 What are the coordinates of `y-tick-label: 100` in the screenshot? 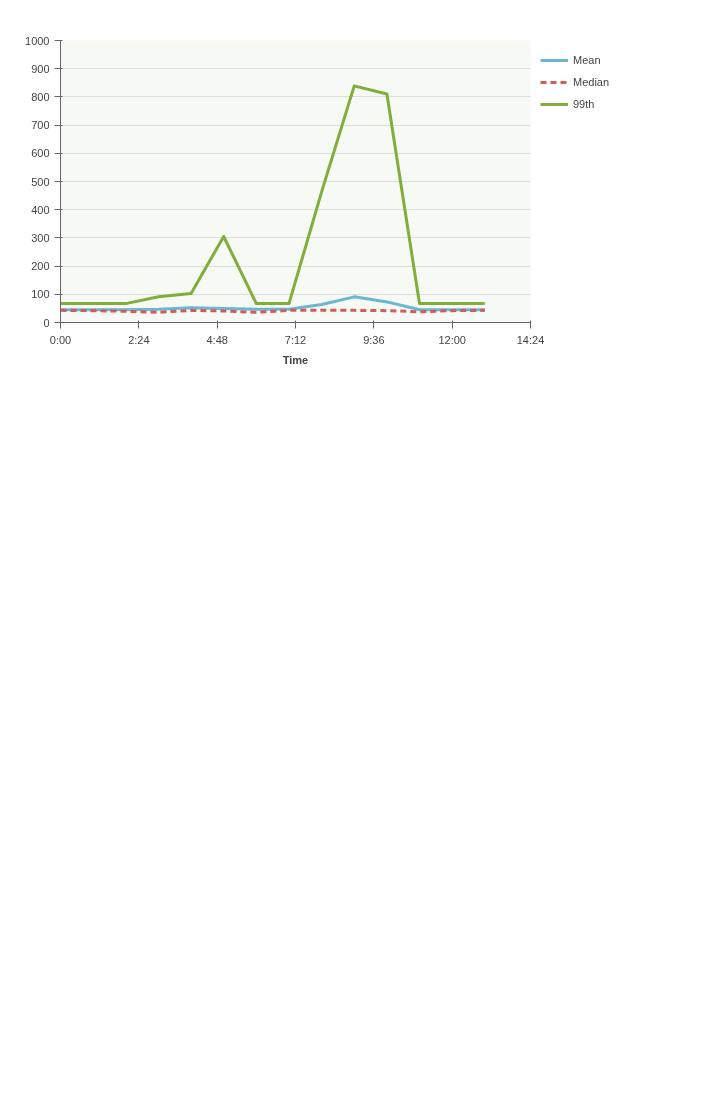 It's located at (40, 294).